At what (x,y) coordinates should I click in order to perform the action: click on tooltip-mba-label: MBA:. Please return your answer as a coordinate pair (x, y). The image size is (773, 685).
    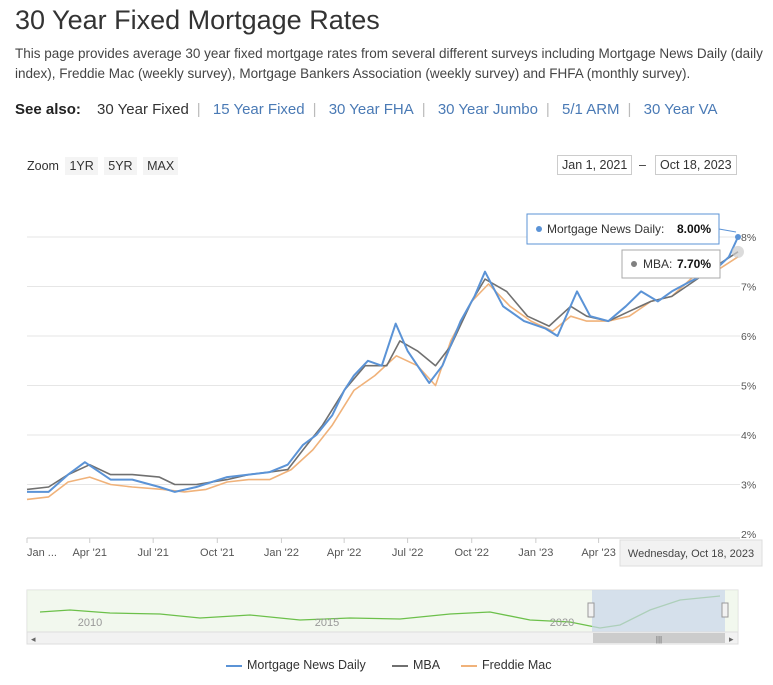
    Looking at the image, I should click on (657, 264).